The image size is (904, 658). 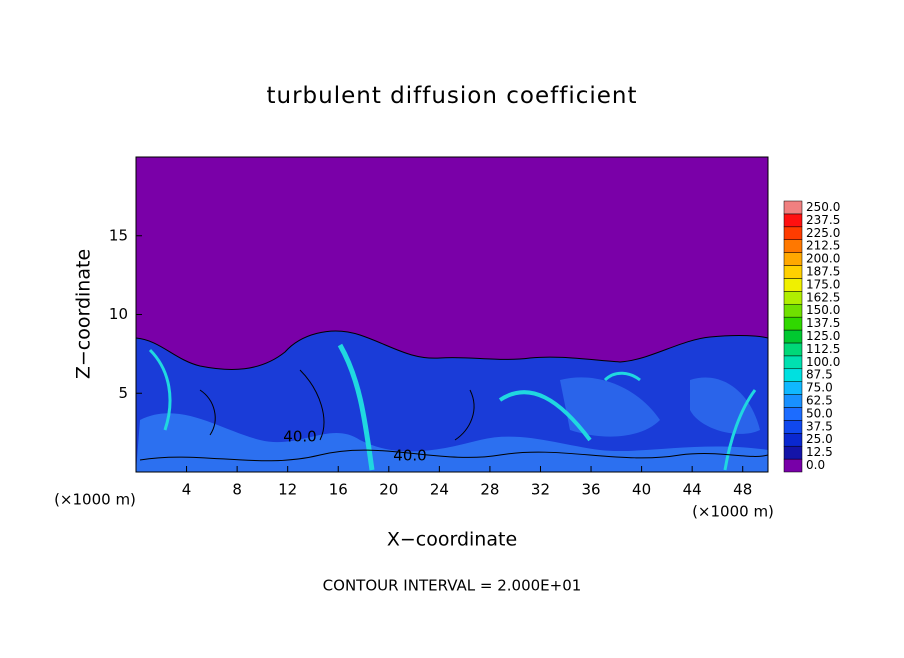 What do you see at coordinates (823, 336) in the screenshot?
I see `colorbar-label: 125.0` at bounding box center [823, 336].